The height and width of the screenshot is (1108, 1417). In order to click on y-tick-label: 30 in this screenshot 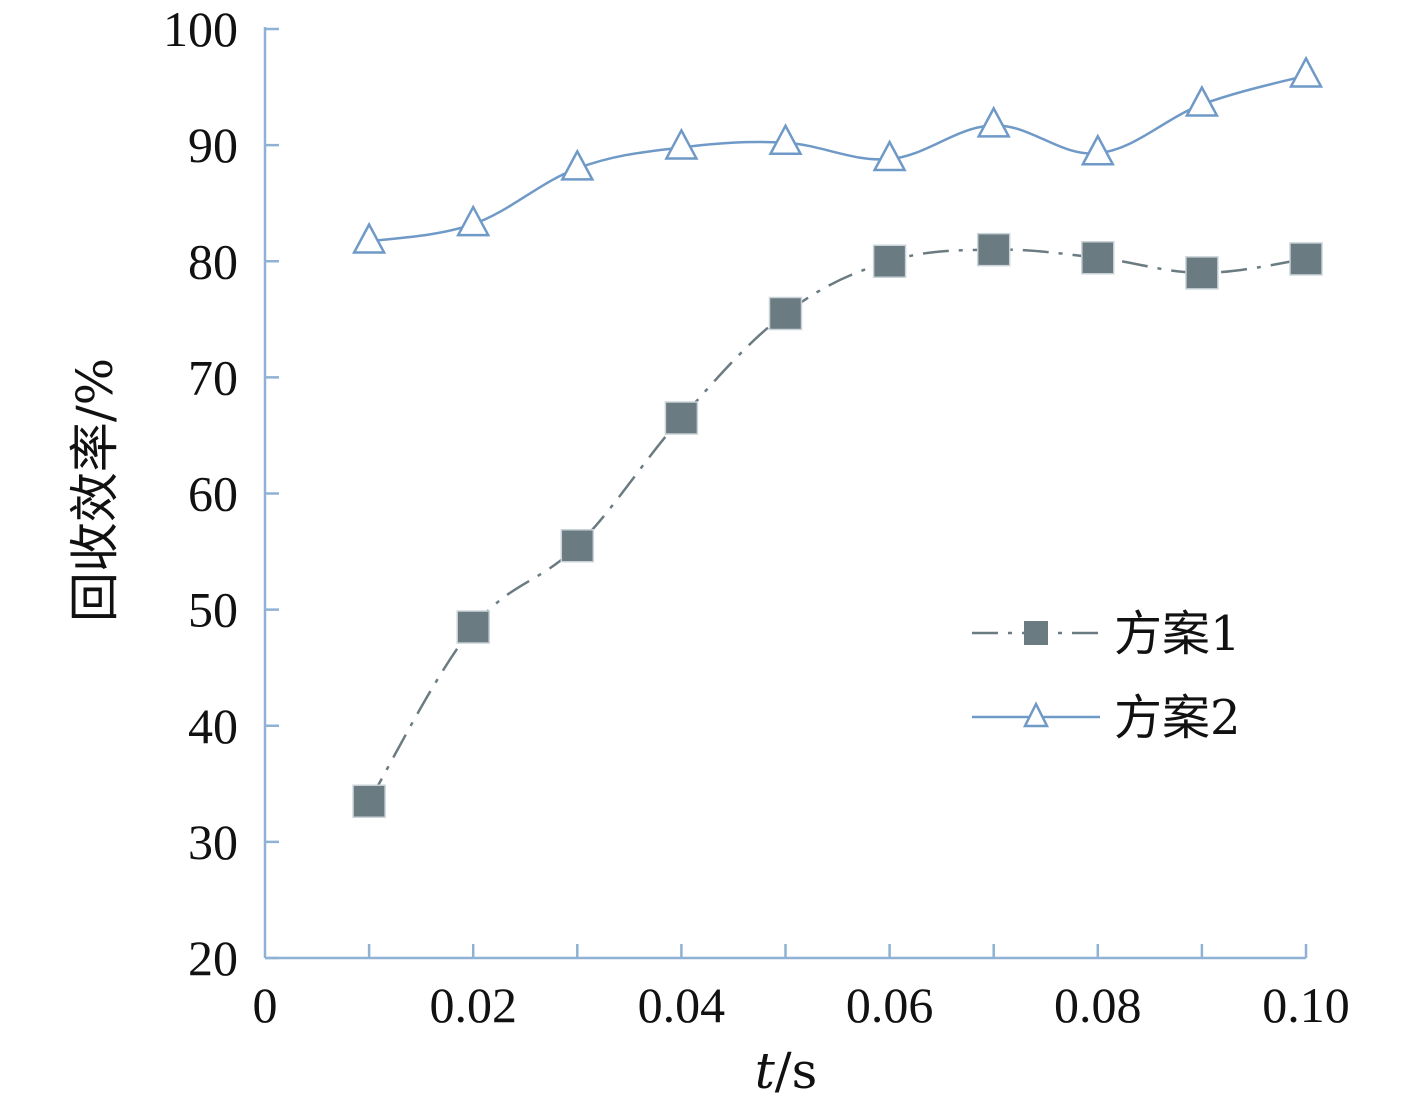, I will do `click(213, 842)`.